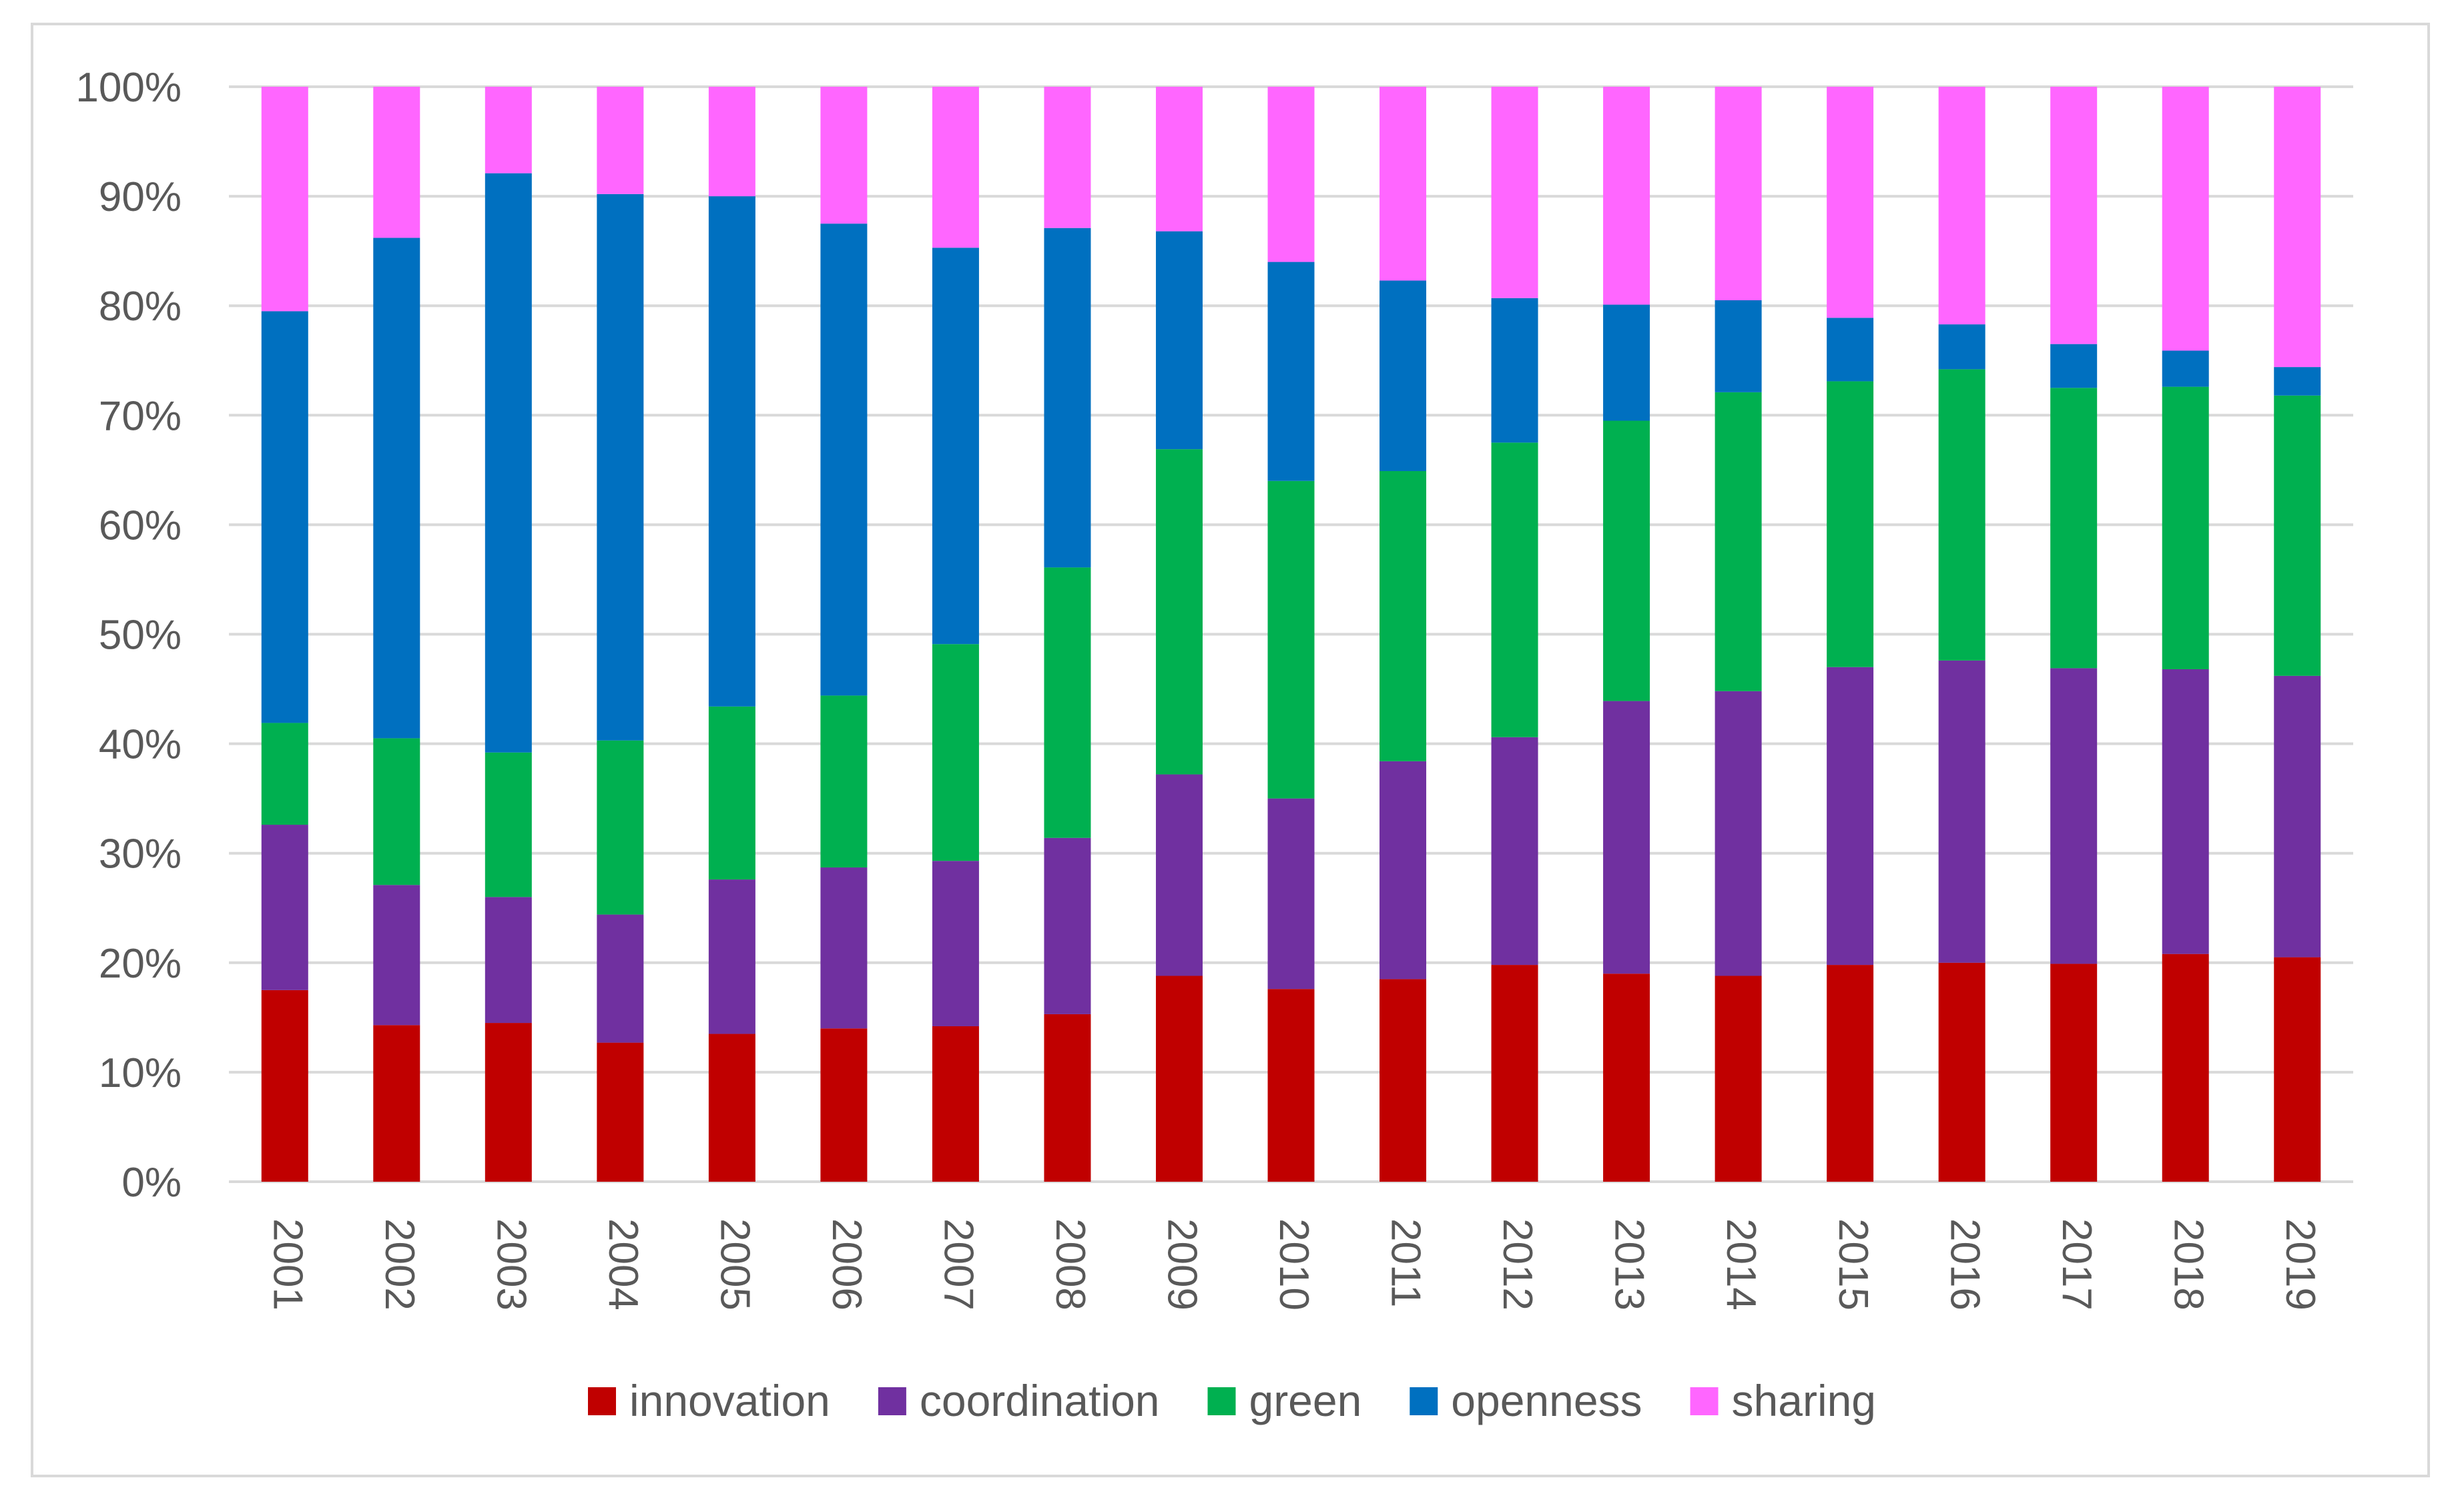 This screenshot has height=1500, width=2464. I want to click on bar-openness-2004, so click(620, 467).